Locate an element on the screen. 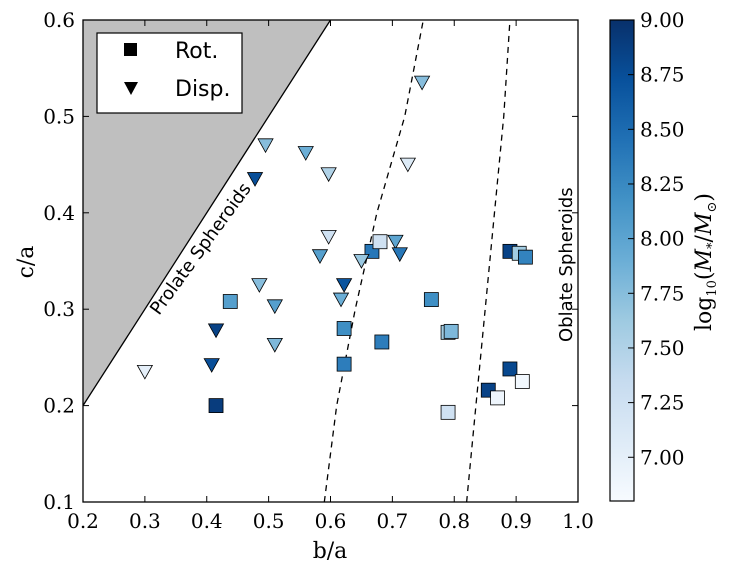  x-tick-label-1: 0.3 is located at coordinates (145, 521).